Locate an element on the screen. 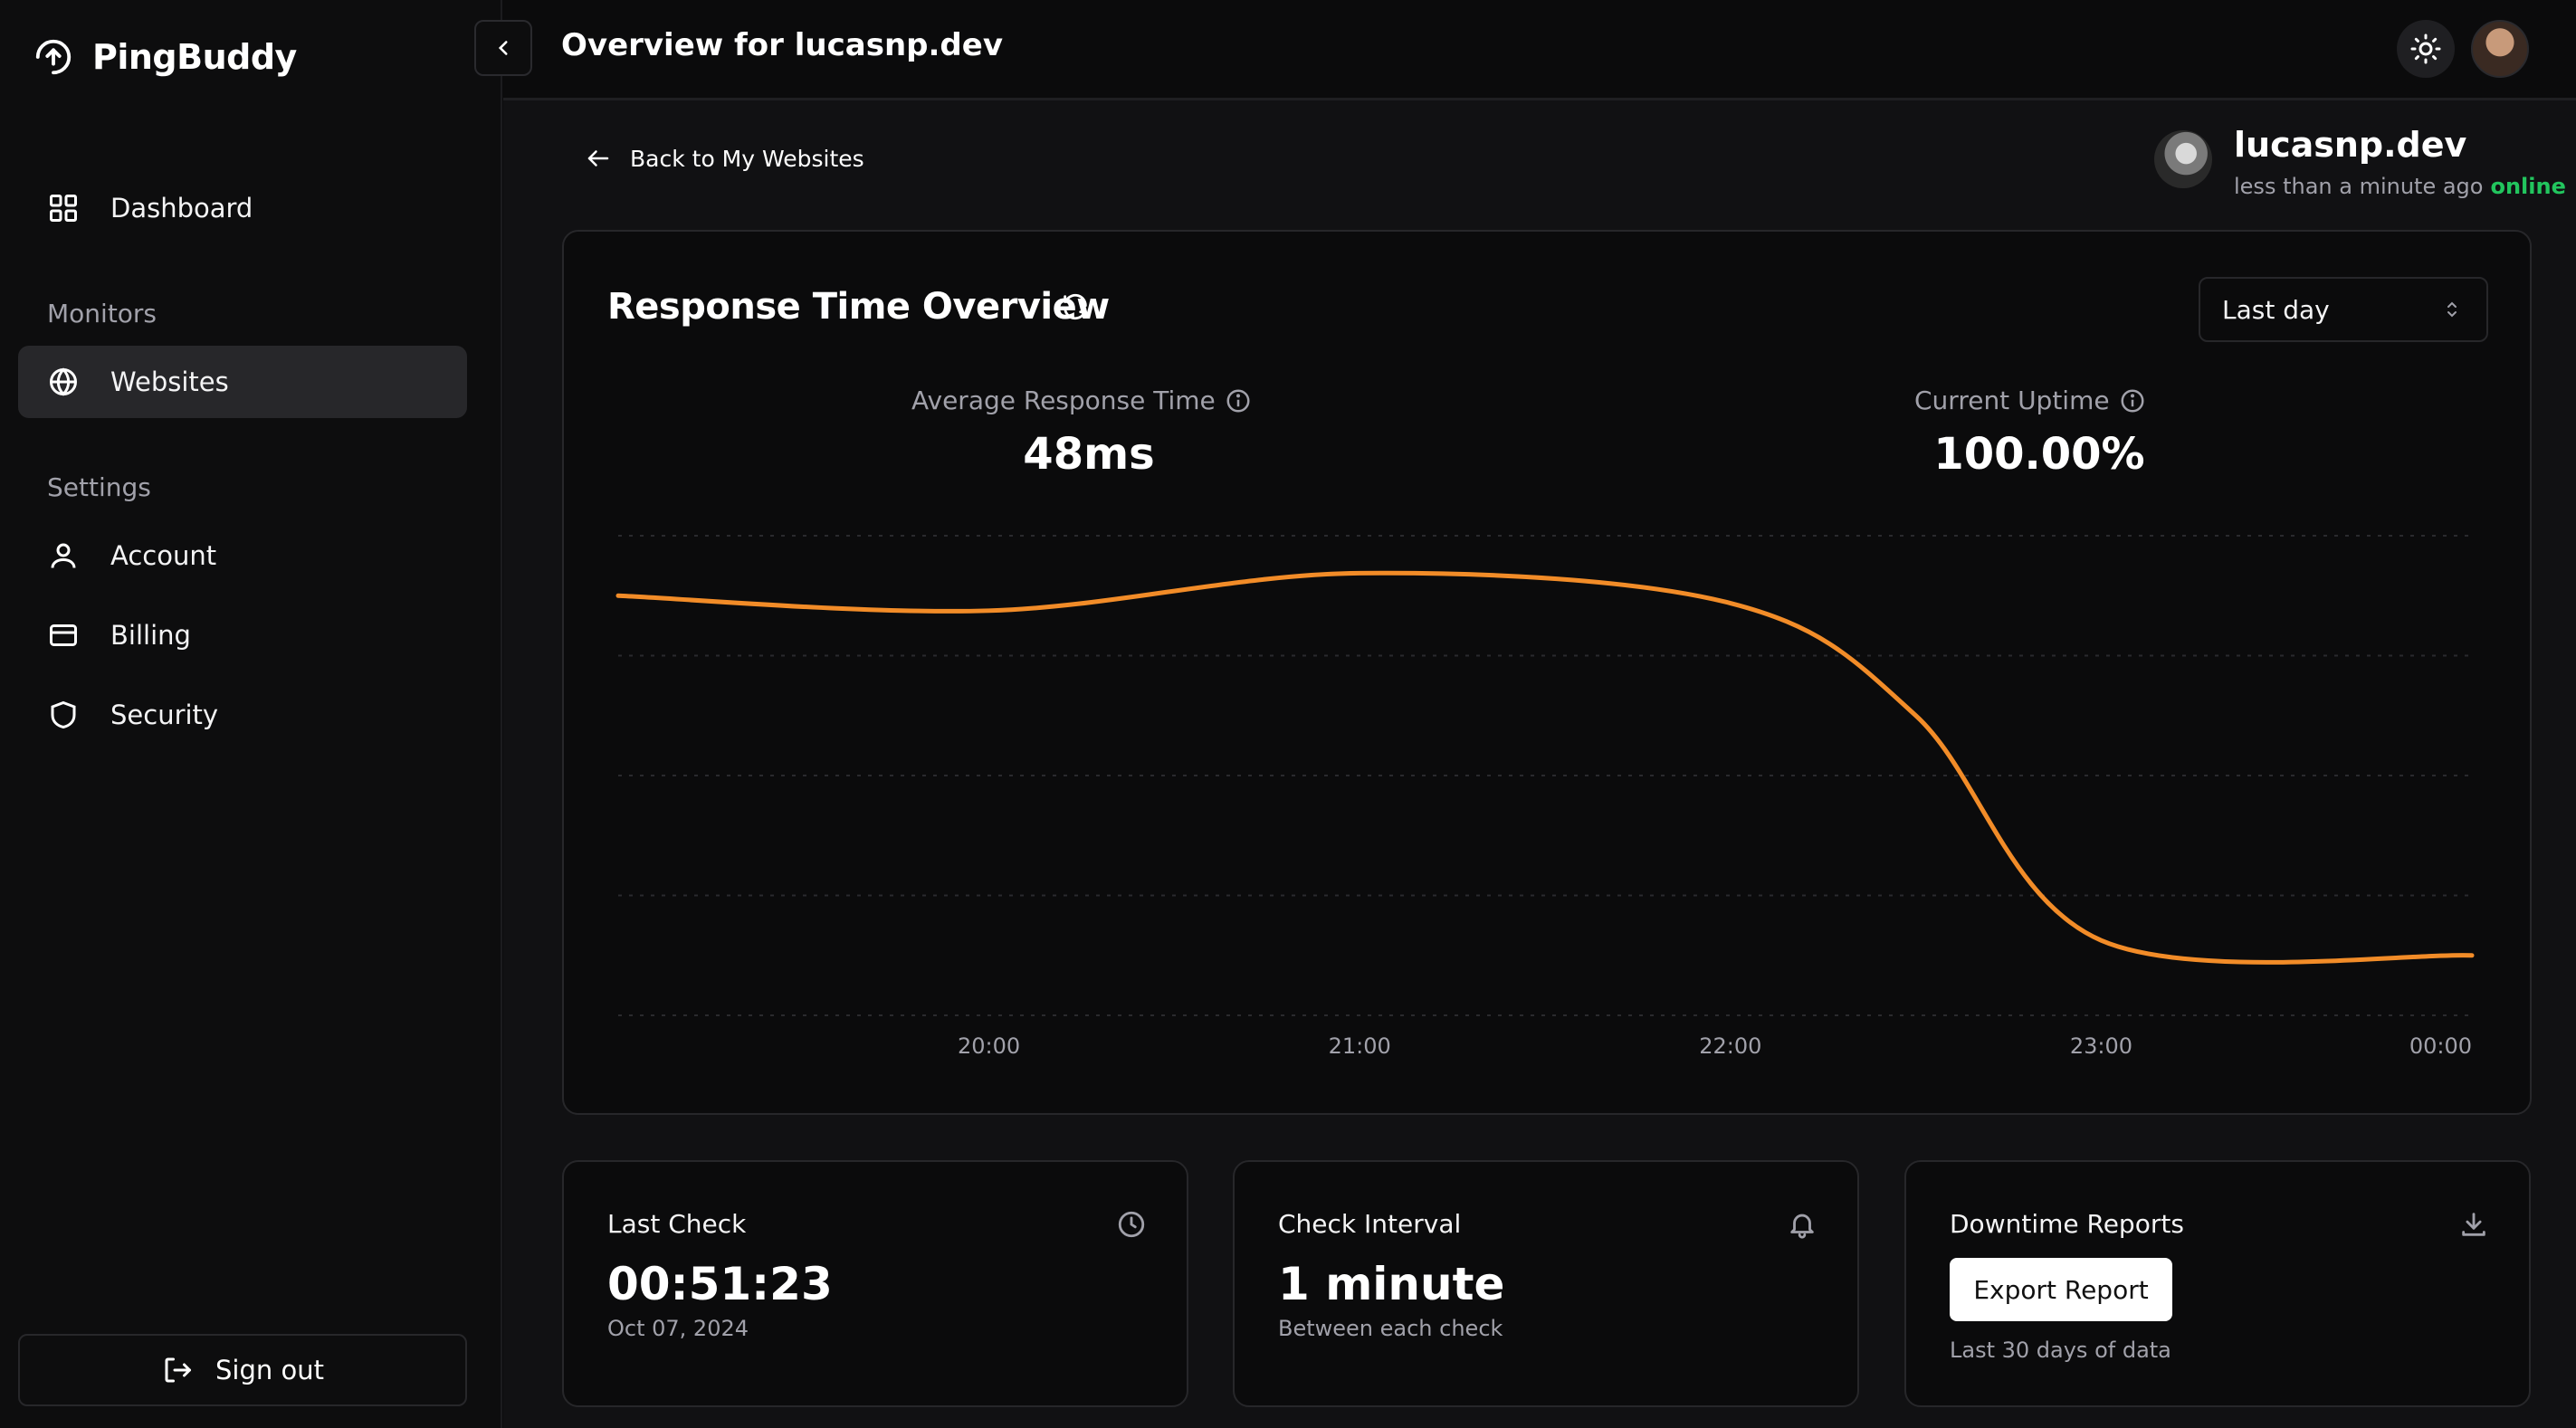  user-icon is located at coordinates (64, 555).